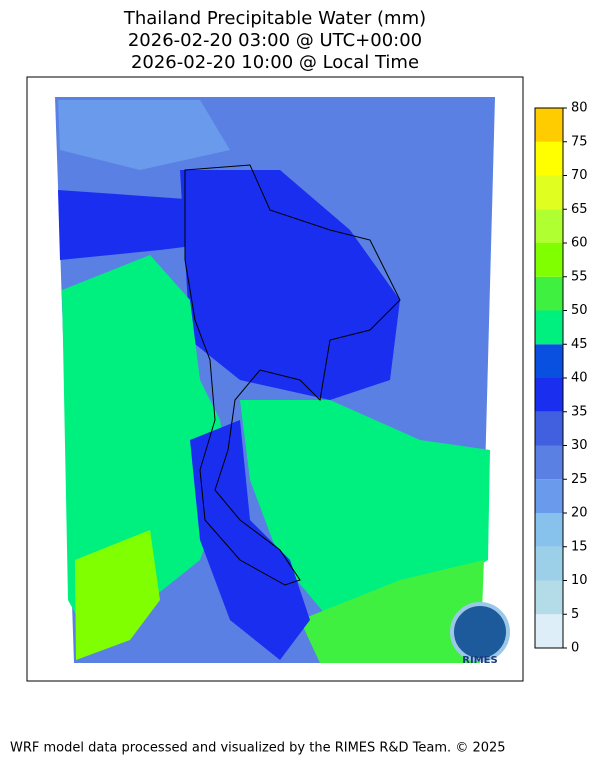 Image resolution: width=599 pixels, height=769 pixels. I want to click on logo-text: RIMES, so click(479, 660).